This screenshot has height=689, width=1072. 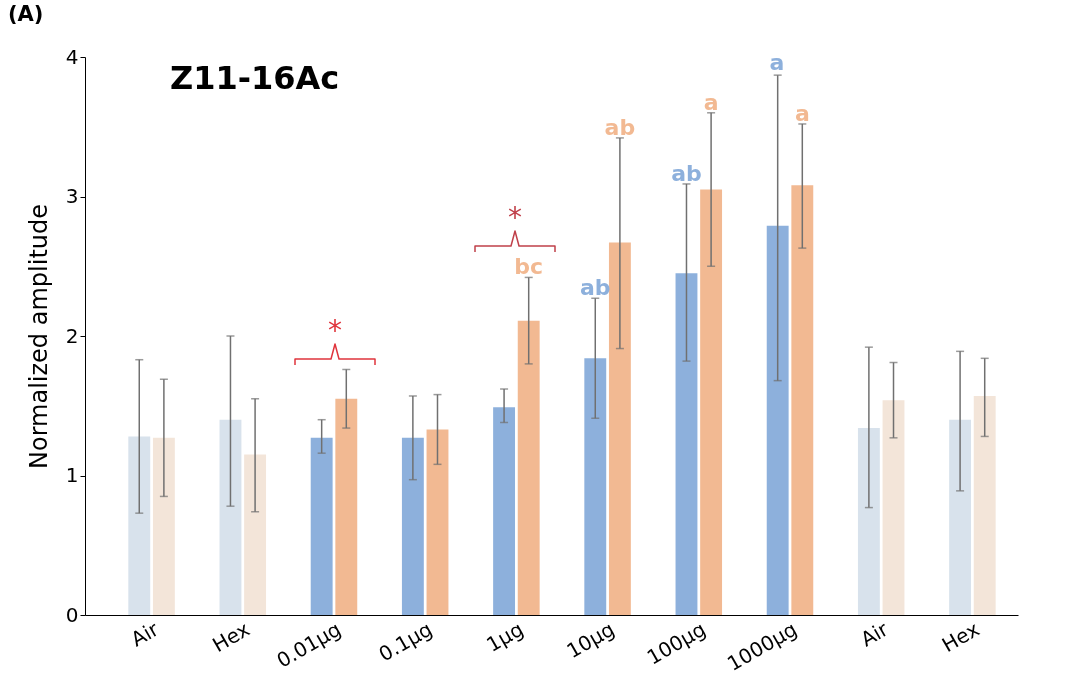 What do you see at coordinates (590, 640) in the screenshot?
I see `x-tick-label: 10μg` at bounding box center [590, 640].